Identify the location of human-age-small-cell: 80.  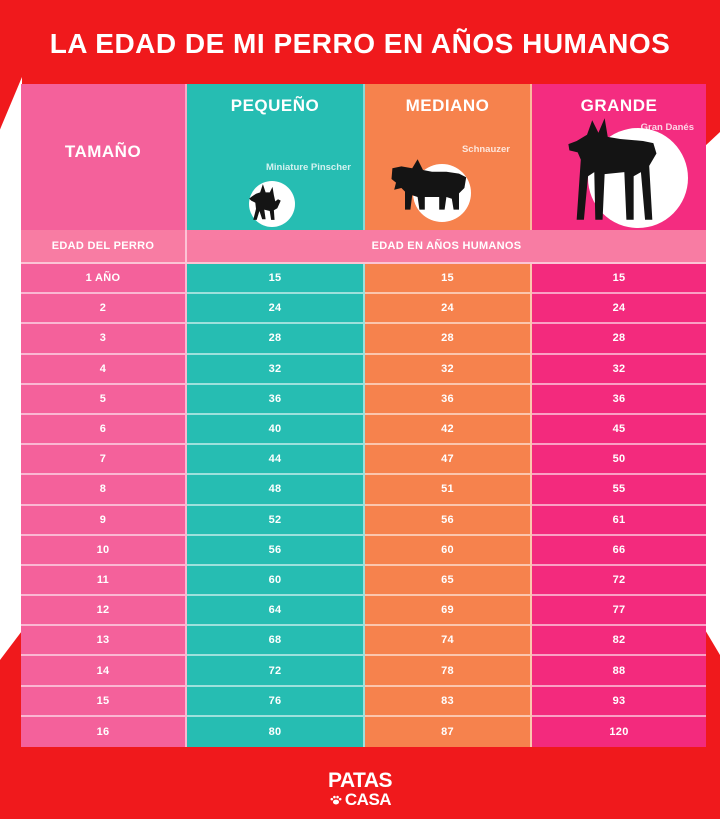
(276, 731).